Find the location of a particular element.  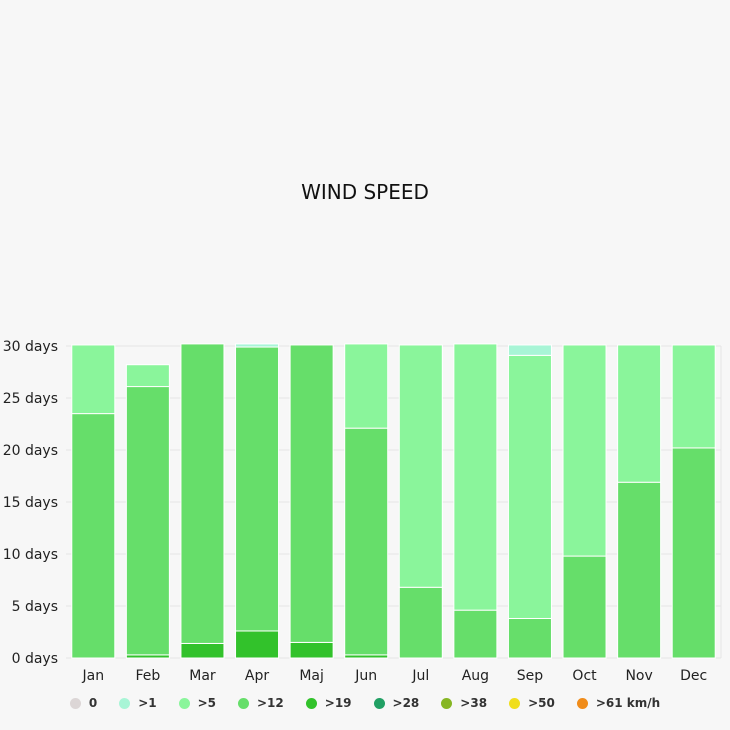

chart-title: WIND SPEED is located at coordinates (365, 192).